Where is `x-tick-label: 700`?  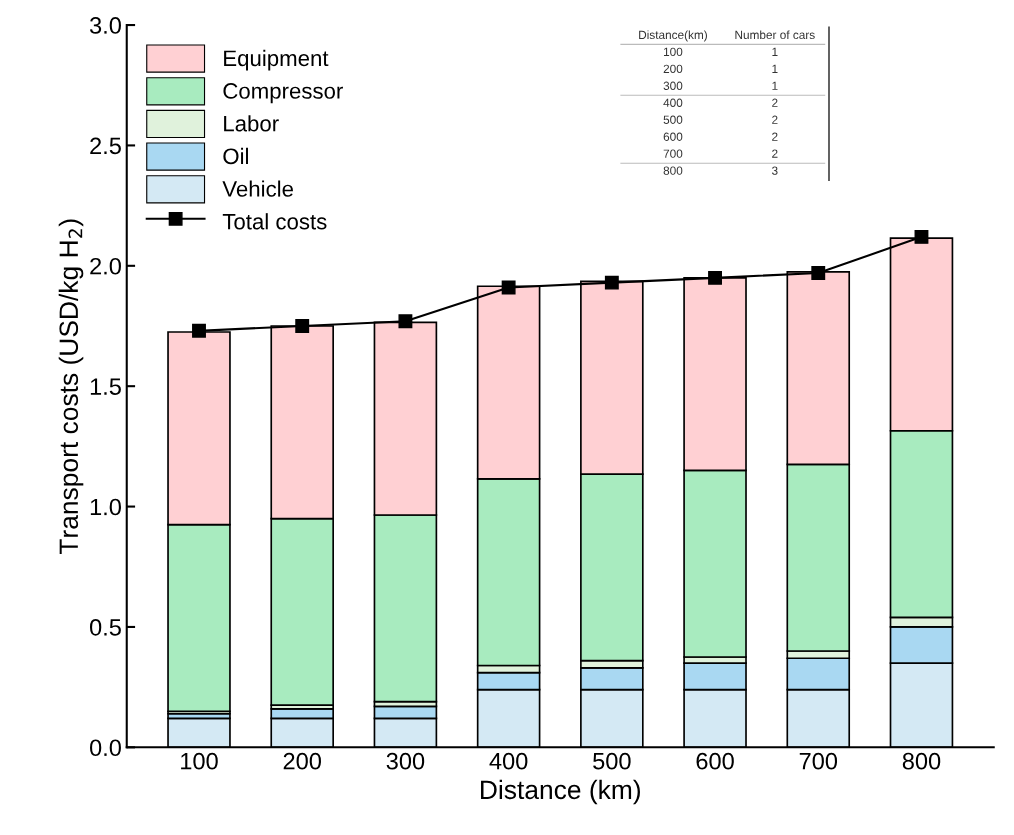
x-tick-label: 700 is located at coordinates (818, 761).